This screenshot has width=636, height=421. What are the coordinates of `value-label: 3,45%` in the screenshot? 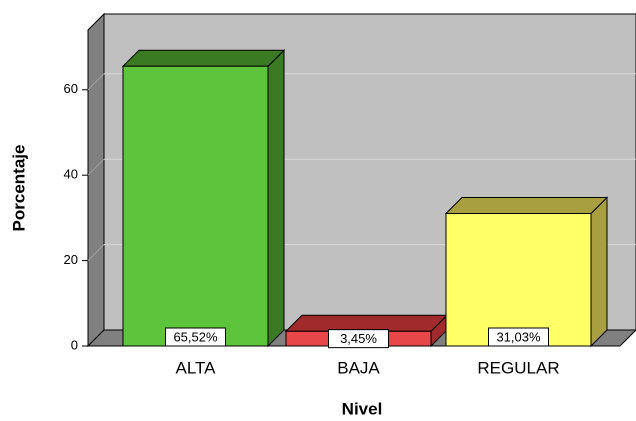 It's located at (358, 338).